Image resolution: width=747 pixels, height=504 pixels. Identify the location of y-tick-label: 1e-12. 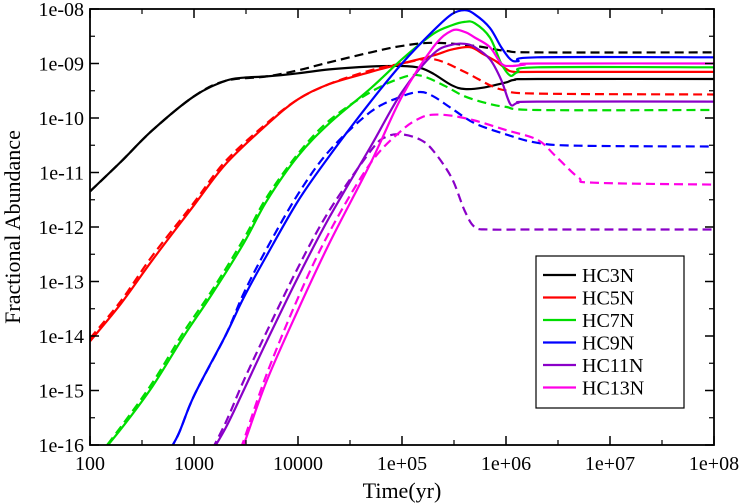
(61, 228).